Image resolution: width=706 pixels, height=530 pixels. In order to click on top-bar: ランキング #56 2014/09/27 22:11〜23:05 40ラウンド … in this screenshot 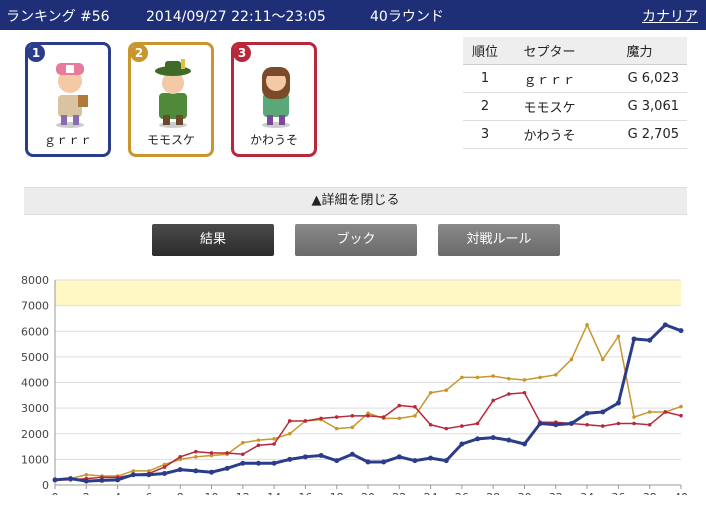, I will do `click(353, 15)`.